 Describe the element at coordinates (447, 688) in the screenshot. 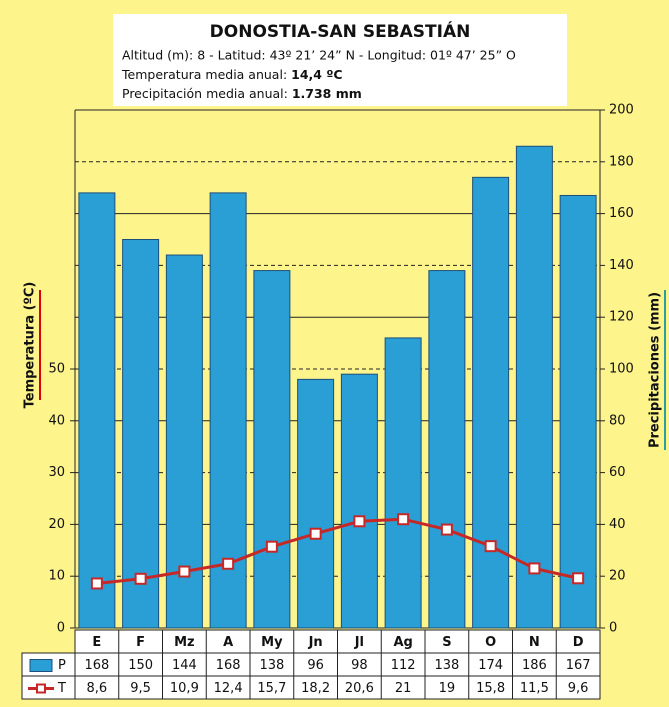

I see `table-value: 19` at that location.